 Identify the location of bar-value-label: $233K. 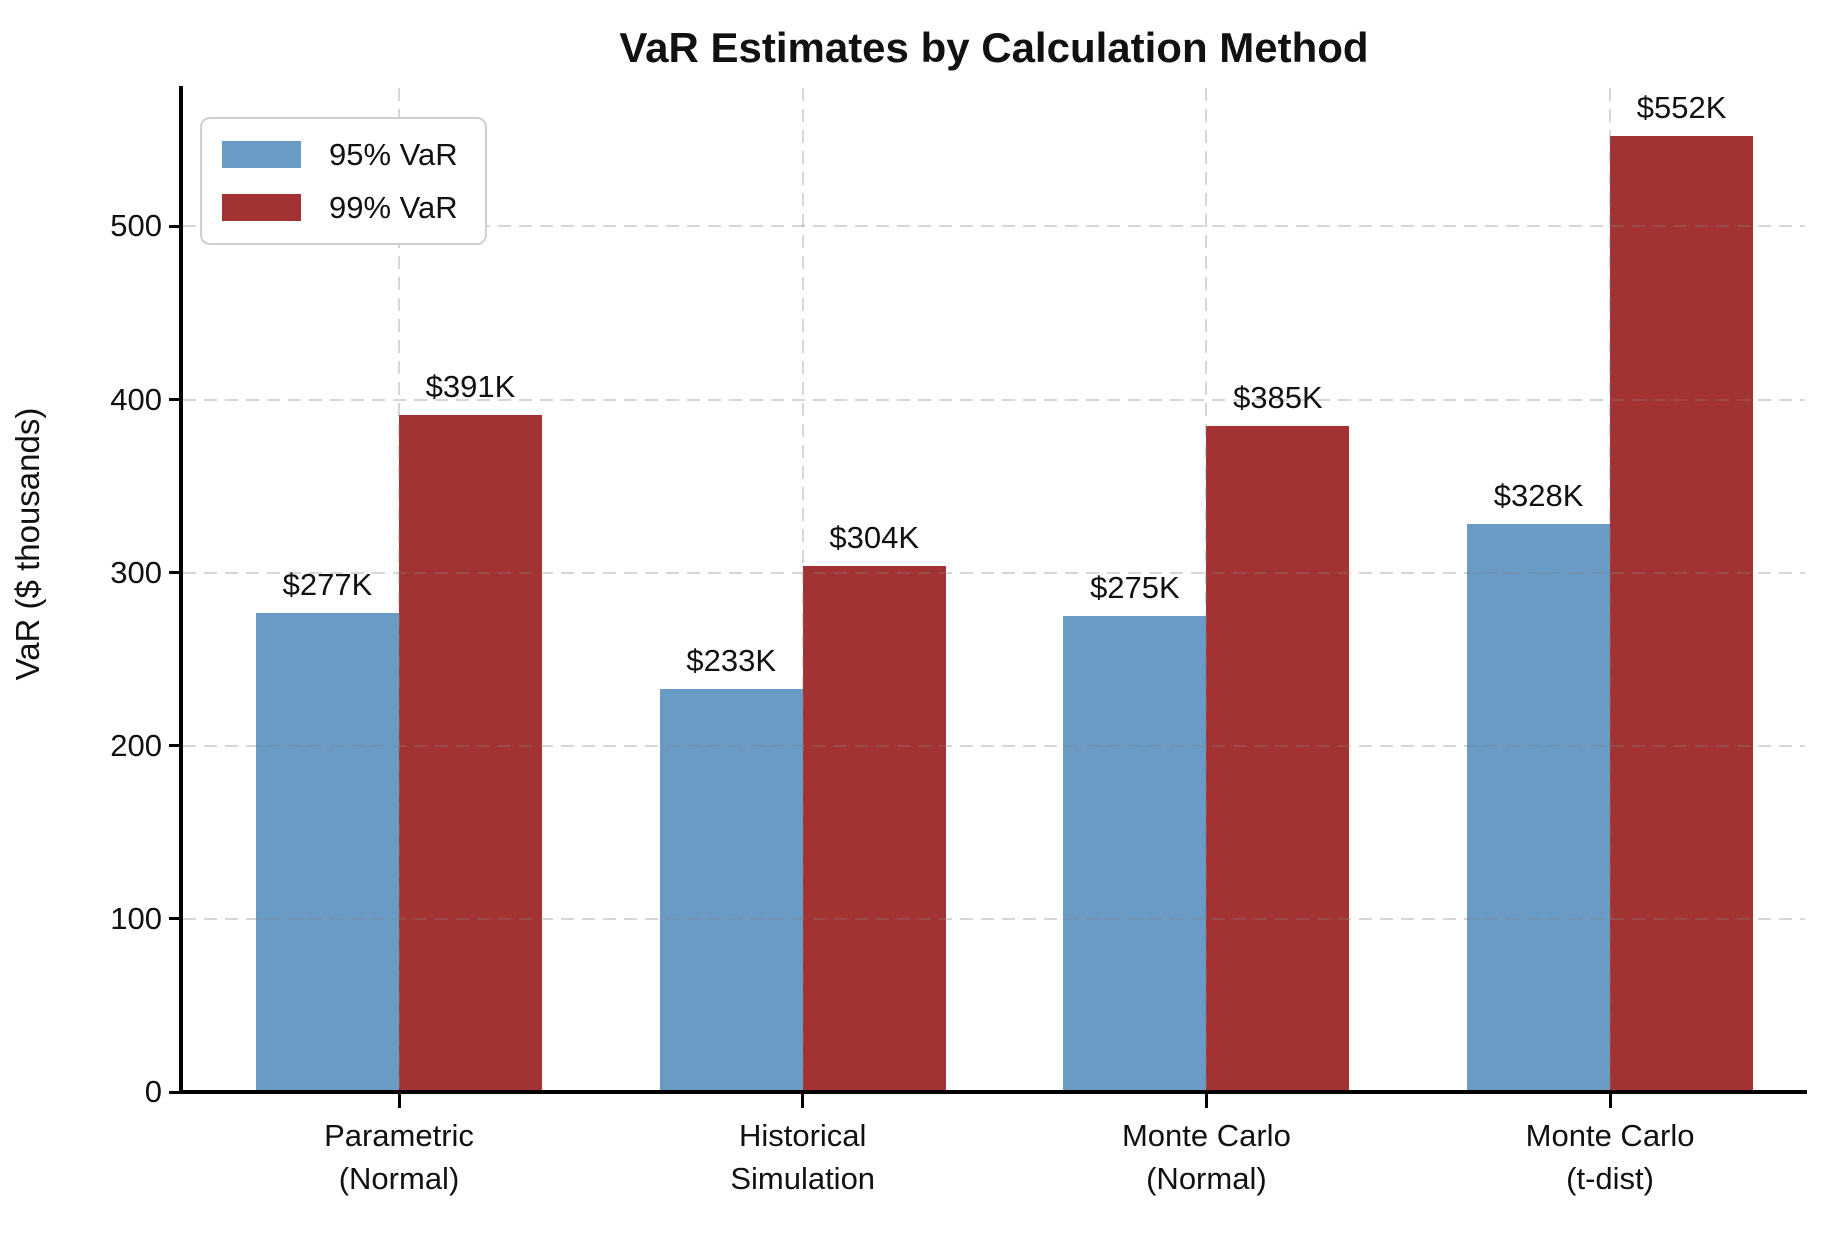
(731, 660).